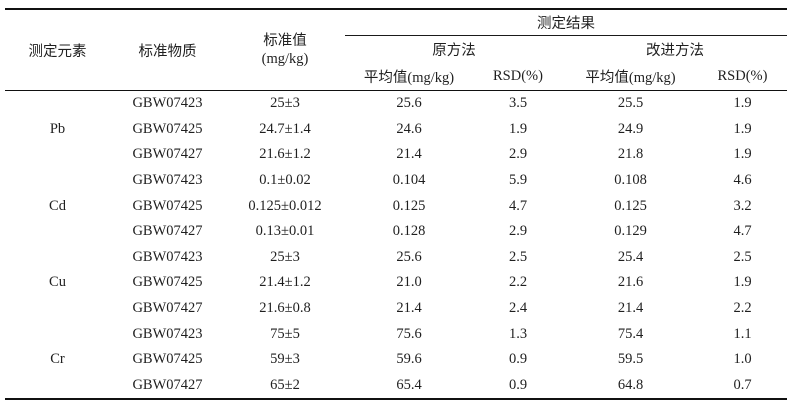 Image resolution: width=790 pixels, height=407 pixels. What do you see at coordinates (409, 180) in the screenshot?
I see `cell-orig-mean: 0.104` at bounding box center [409, 180].